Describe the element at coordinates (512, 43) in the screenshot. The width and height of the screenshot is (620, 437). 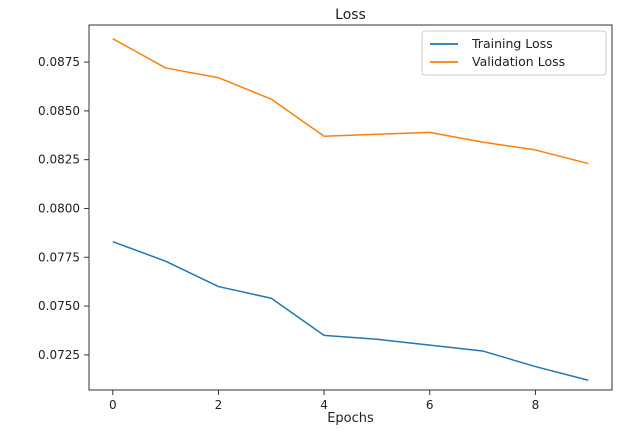
I see `legend-label: Training Loss` at that location.